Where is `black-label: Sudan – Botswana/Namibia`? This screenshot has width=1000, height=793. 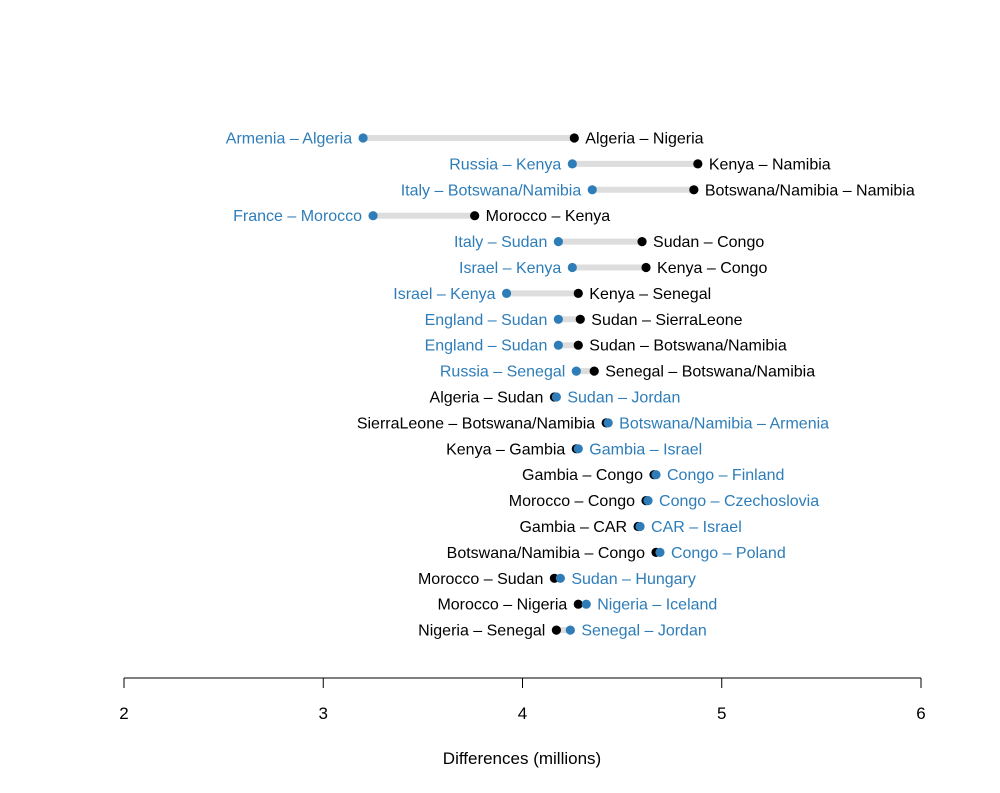
black-label: Sudan – Botswana/Namibia is located at coordinates (688, 346).